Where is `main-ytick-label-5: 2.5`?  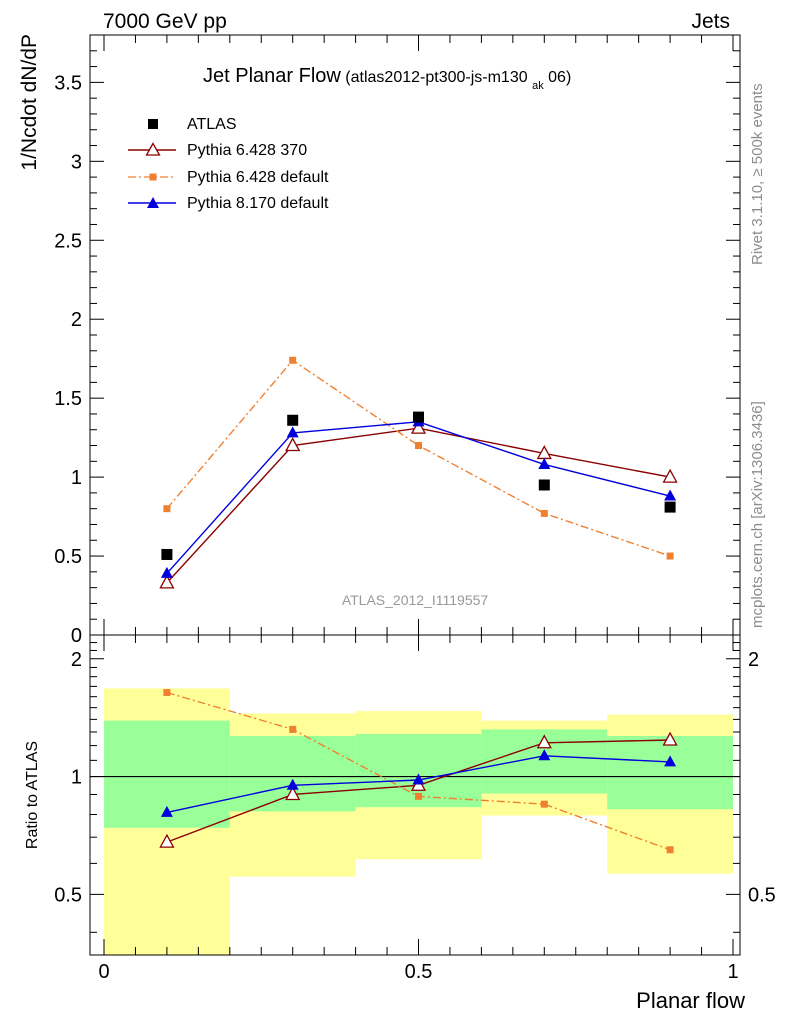
main-ytick-label-5: 2.5 is located at coordinates (68, 241).